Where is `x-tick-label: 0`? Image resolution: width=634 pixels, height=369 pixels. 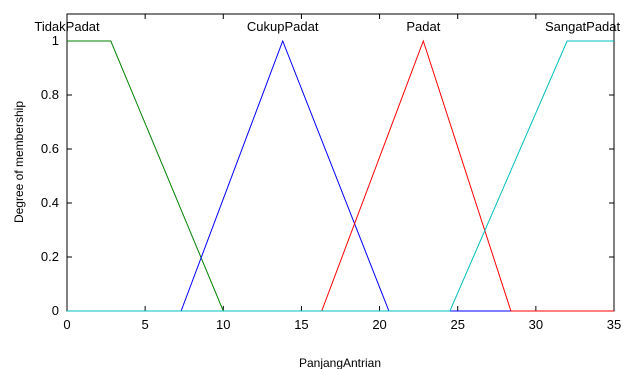
x-tick-label: 0 is located at coordinates (66, 324).